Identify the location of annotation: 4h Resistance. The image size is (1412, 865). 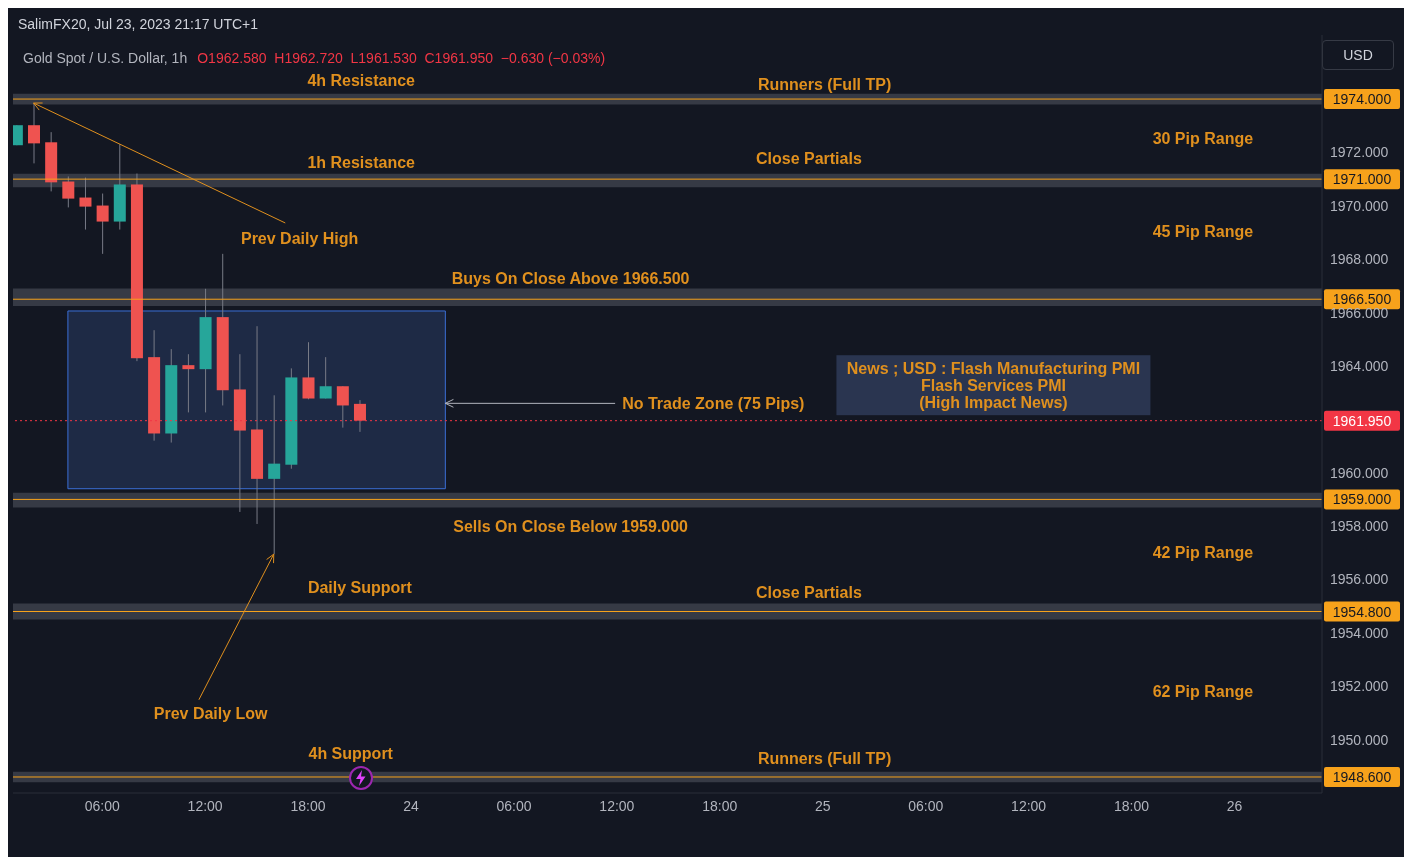
(361, 80).